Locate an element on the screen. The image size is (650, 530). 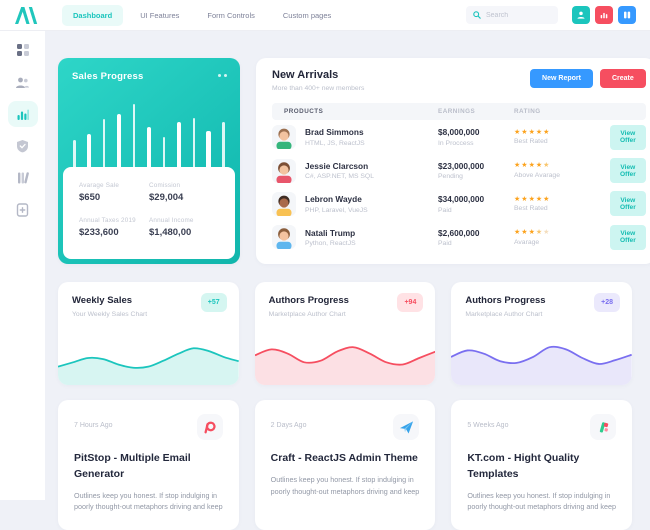
search-icon is located at coordinates (477, 15).